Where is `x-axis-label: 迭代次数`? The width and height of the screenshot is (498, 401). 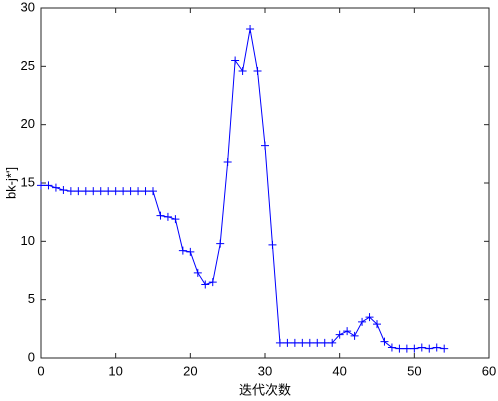
x-axis-label: 迭代次数 is located at coordinates (265, 389).